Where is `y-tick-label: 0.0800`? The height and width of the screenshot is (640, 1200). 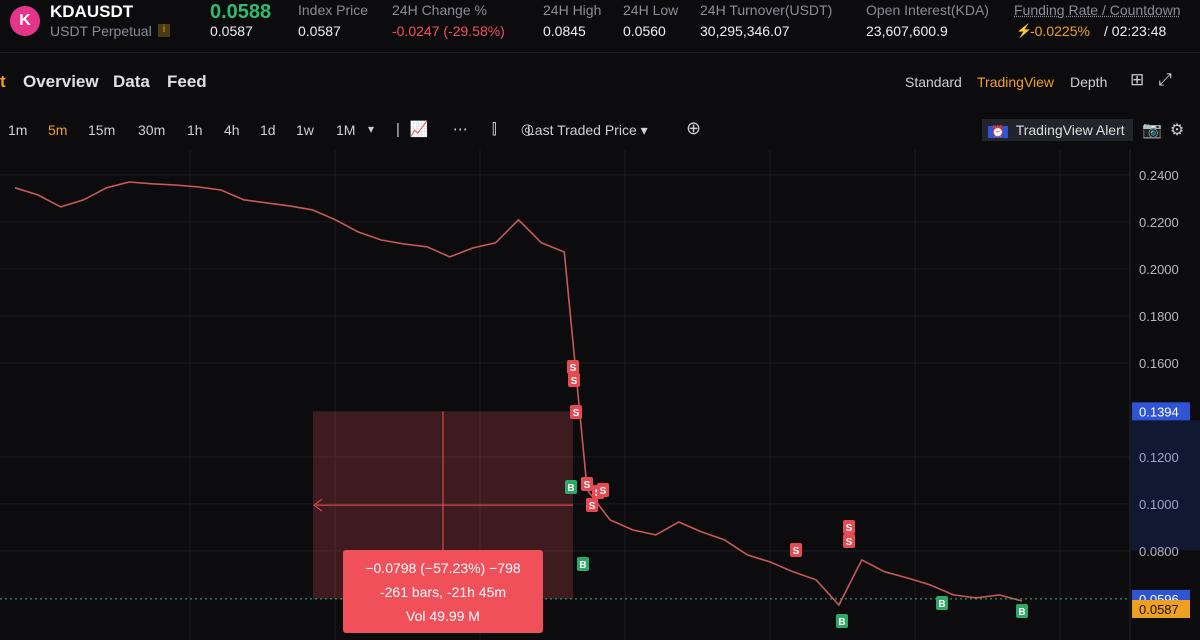
y-tick-label: 0.0800 is located at coordinates (1159, 551).